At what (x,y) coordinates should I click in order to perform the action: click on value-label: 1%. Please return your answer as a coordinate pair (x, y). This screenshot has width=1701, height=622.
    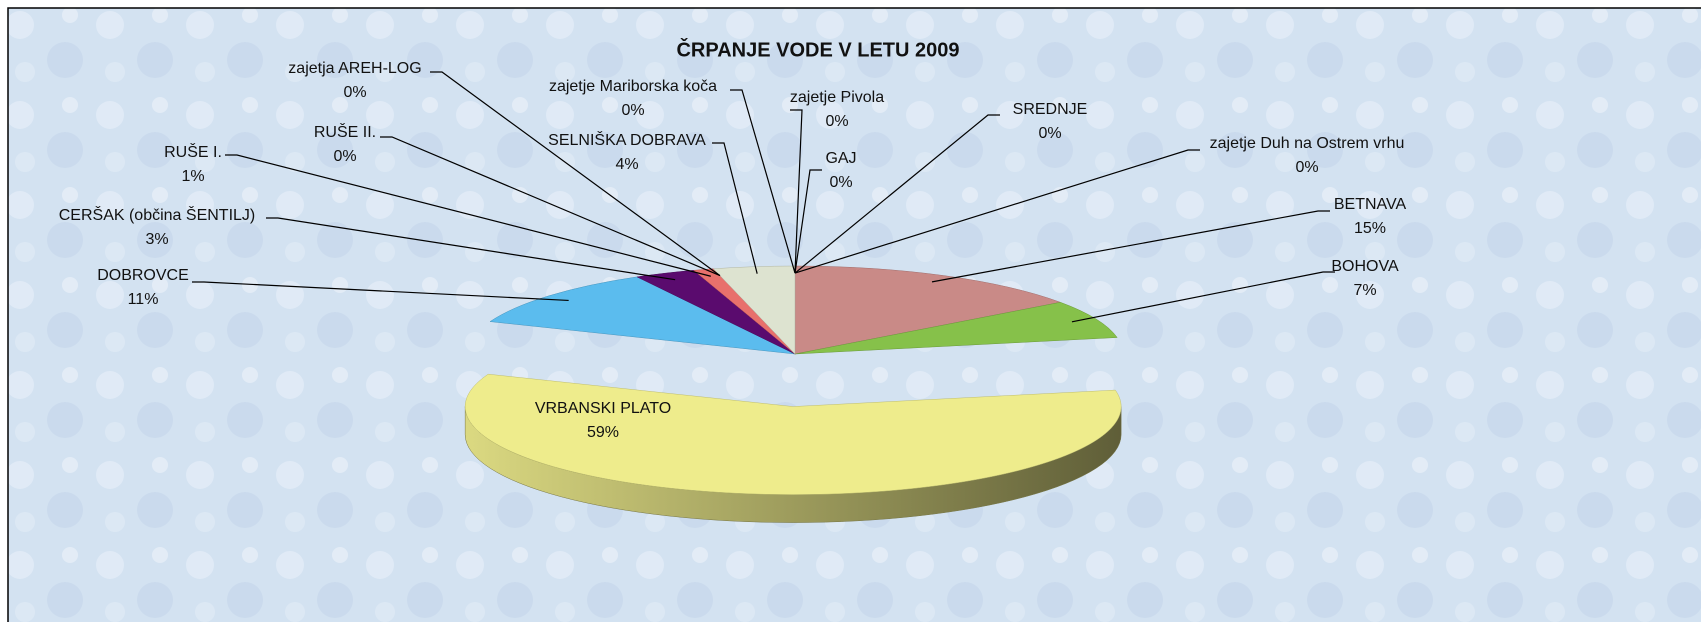
    Looking at the image, I should click on (192, 176).